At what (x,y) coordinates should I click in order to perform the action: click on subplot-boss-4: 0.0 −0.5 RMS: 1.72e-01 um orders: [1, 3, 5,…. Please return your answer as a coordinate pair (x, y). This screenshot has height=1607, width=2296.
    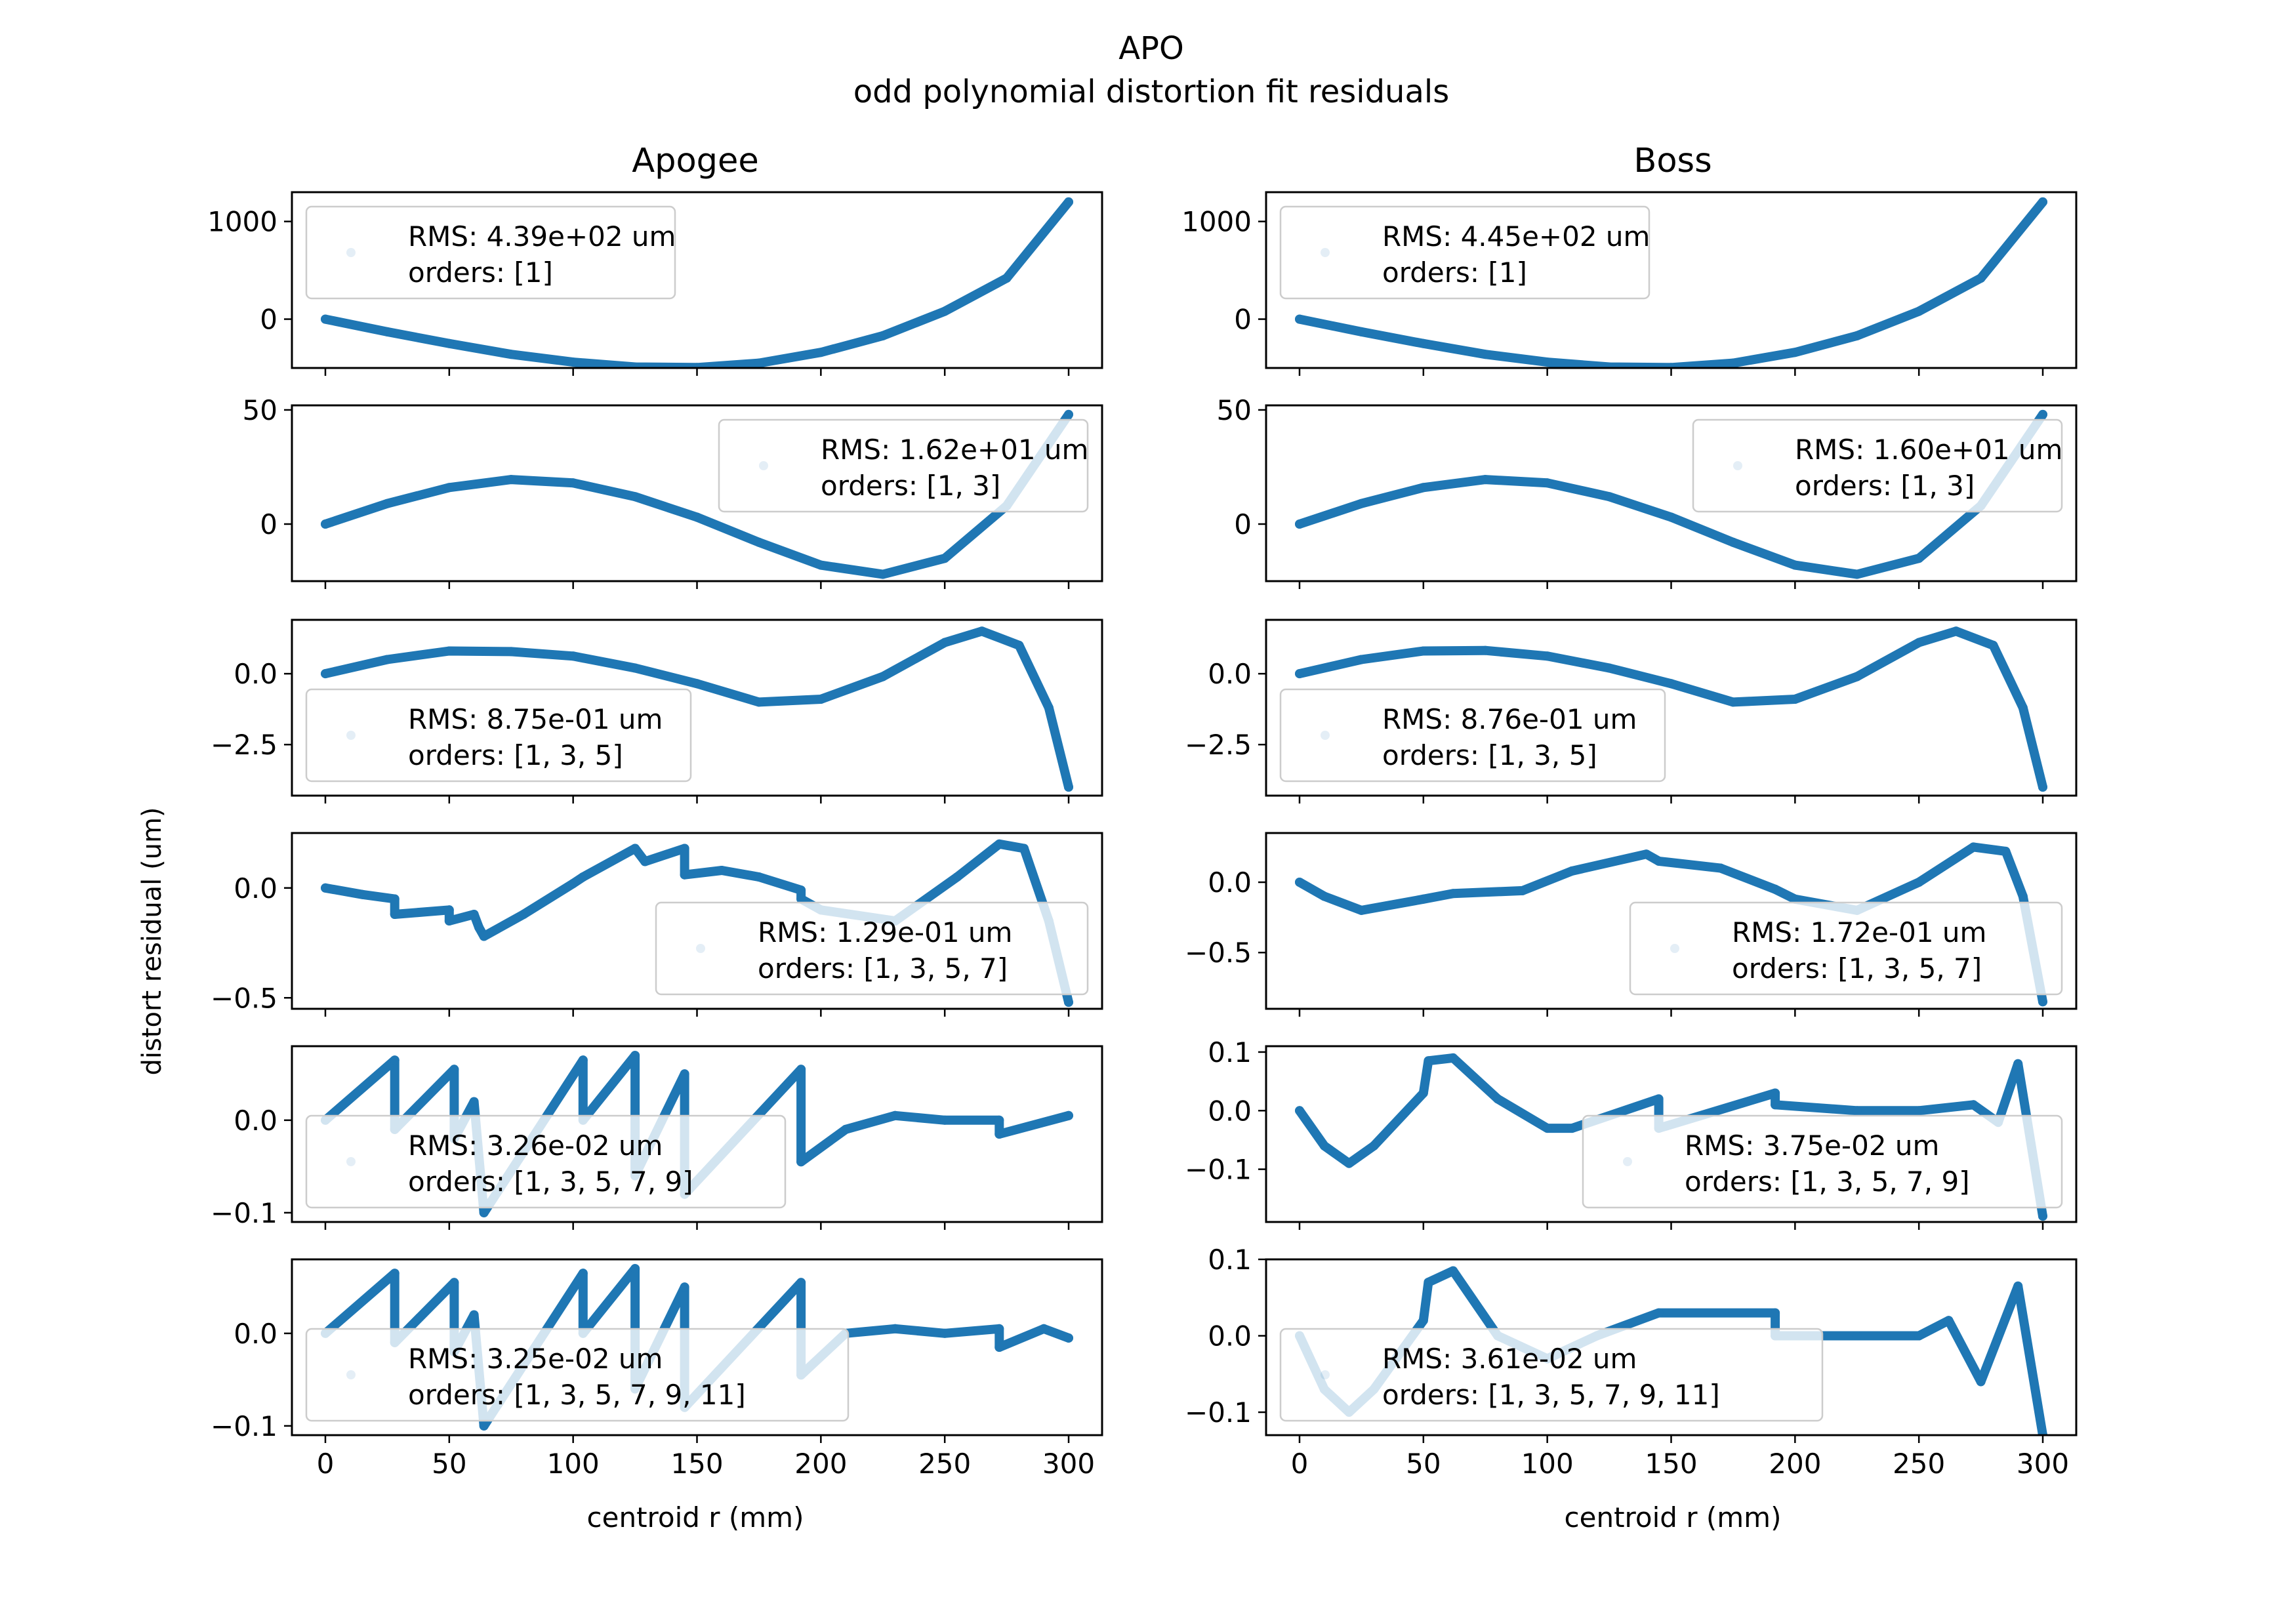
    Looking at the image, I should click on (1632, 924).